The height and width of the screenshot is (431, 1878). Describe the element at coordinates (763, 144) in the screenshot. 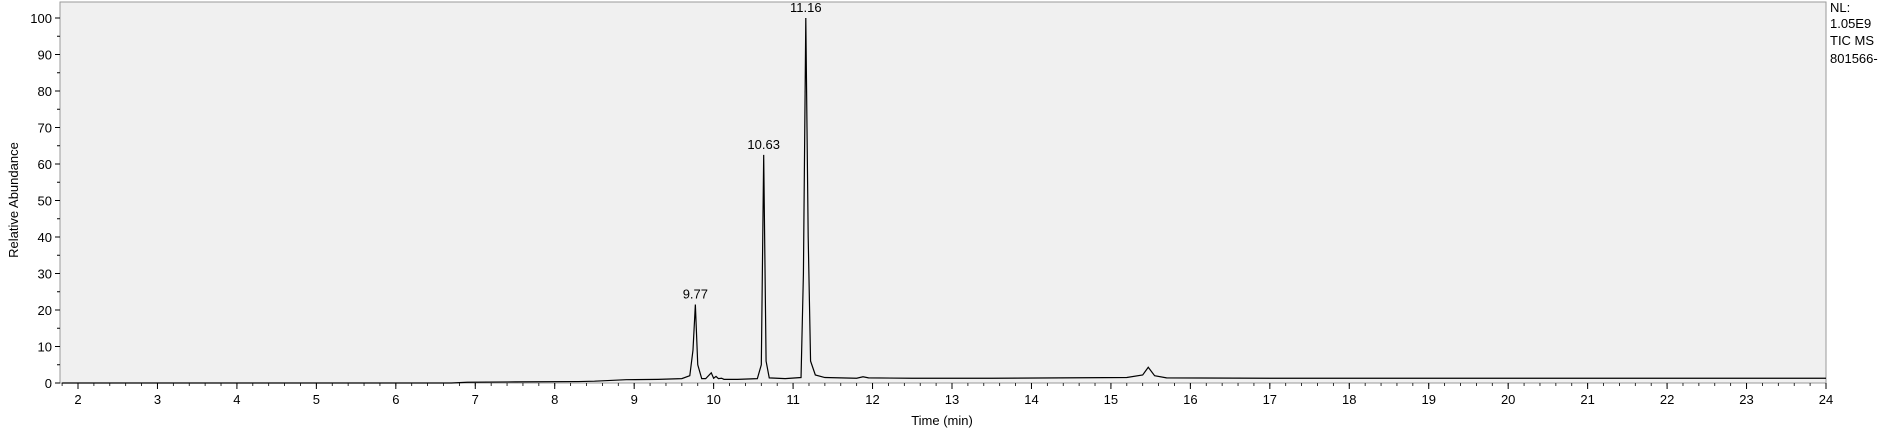

I see `peak-label: 10.63` at that location.